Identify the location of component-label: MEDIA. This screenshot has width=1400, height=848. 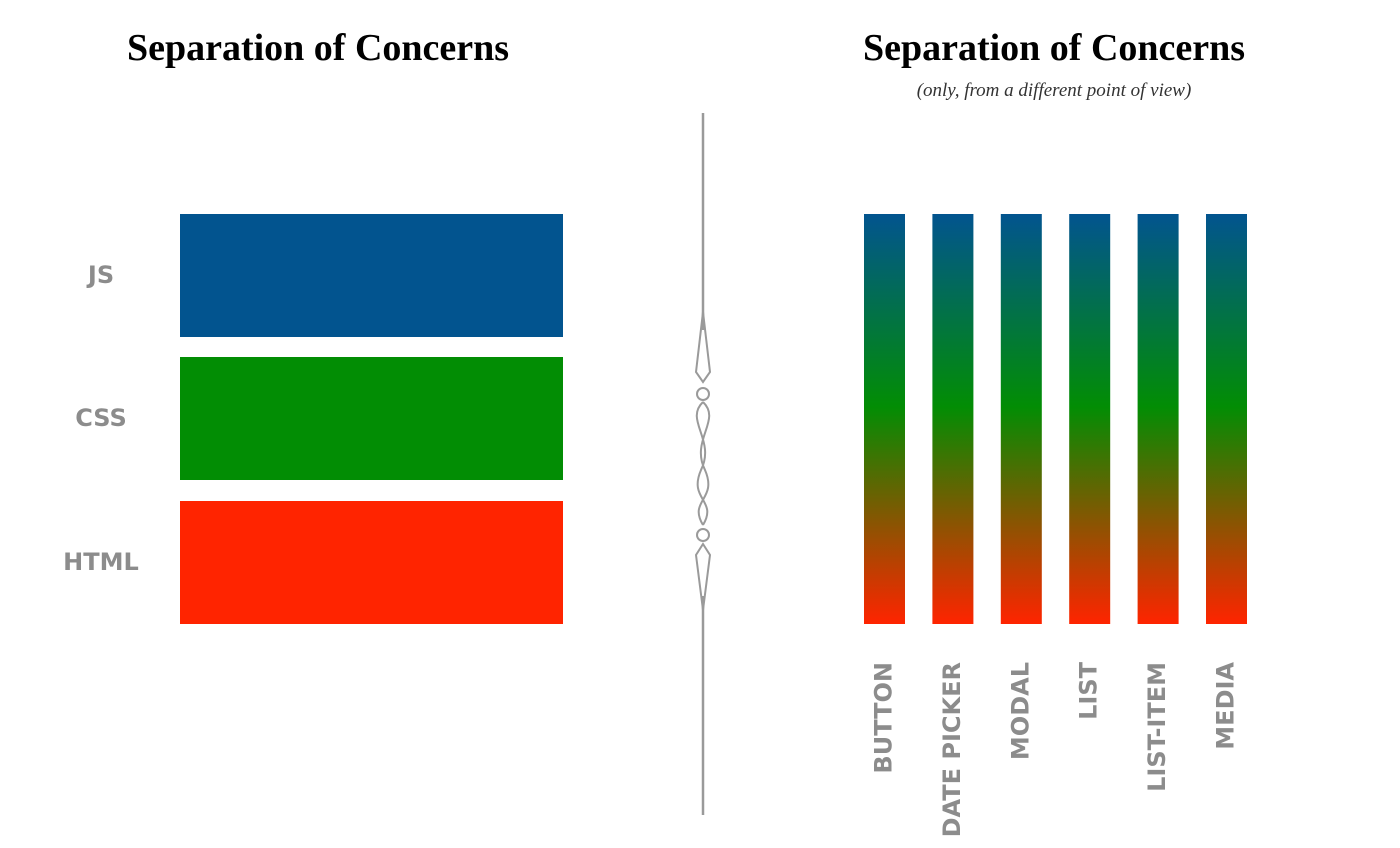
(1226, 706).